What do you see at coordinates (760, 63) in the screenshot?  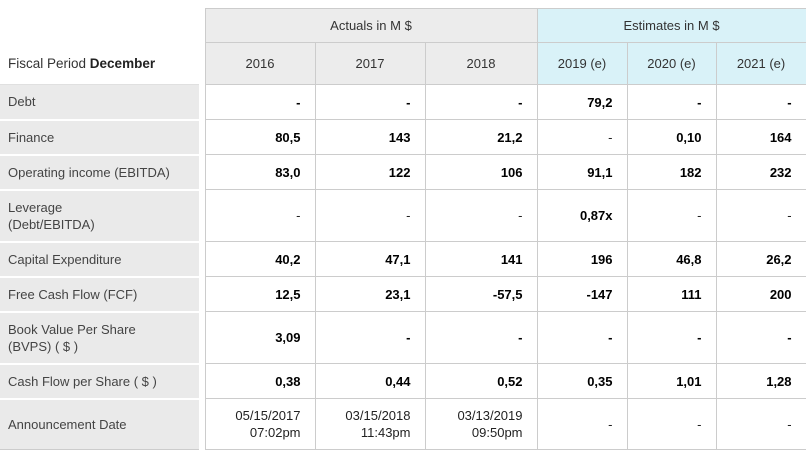 I see `year-header-2021e: 2021 (e)` at bounding box center [760, 63].